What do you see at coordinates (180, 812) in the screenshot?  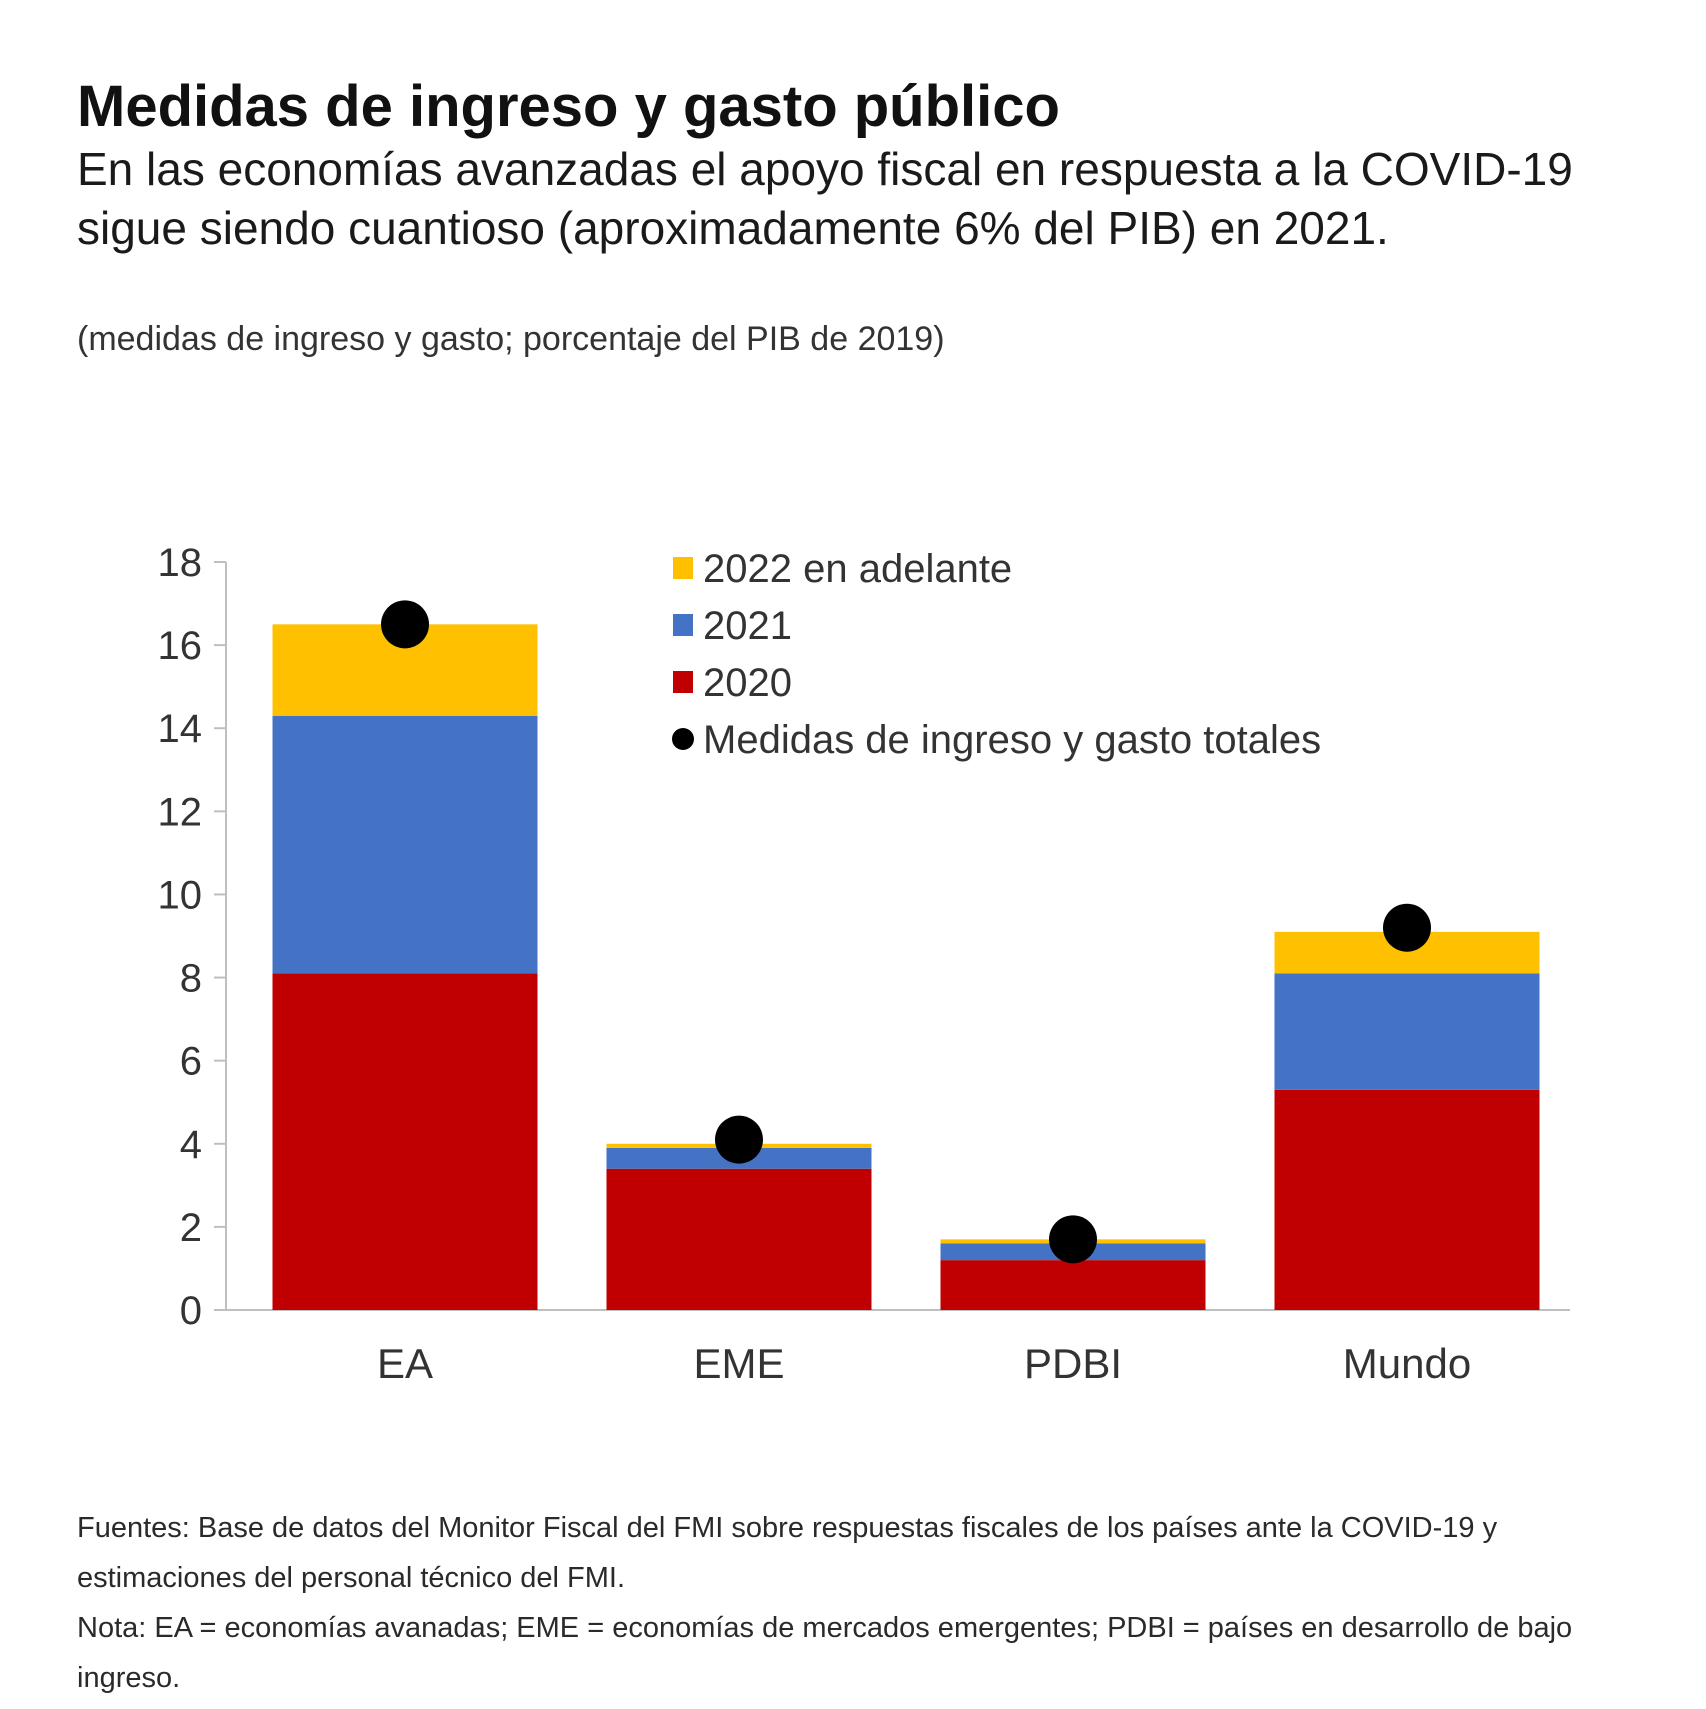 I see `y-tick-label: 12` at bounding box center [180, 812].